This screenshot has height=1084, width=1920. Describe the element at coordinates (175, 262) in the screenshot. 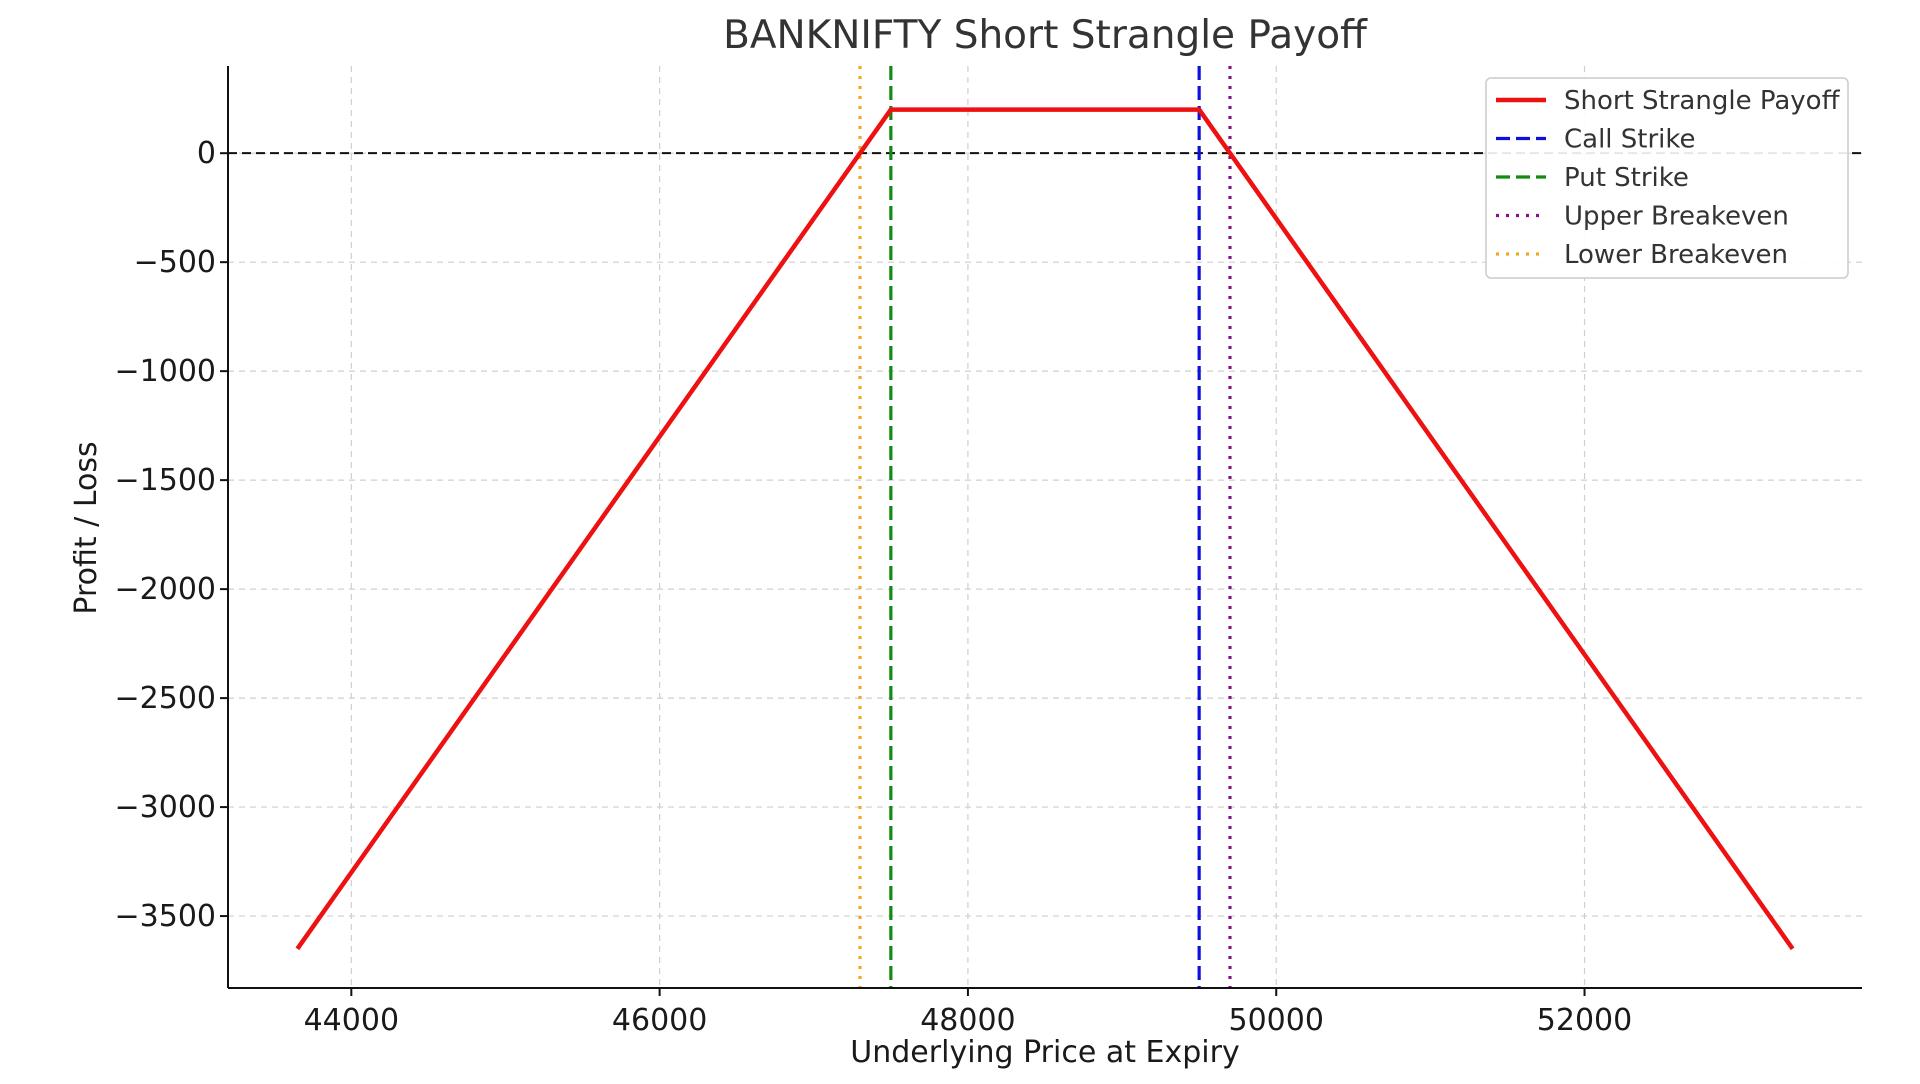

I see `y-tick-label: −500` at that location.